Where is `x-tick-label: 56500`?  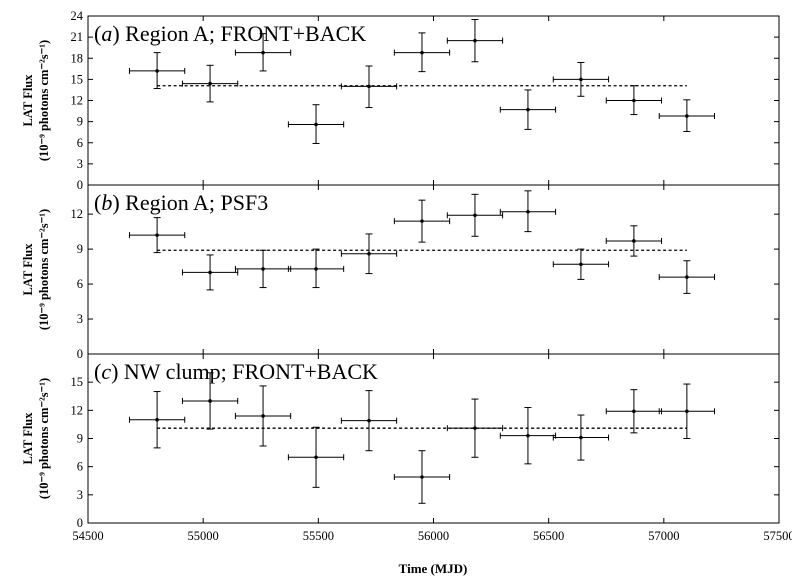 x-tick-label: 56500 is located at coordinates (548, 536).